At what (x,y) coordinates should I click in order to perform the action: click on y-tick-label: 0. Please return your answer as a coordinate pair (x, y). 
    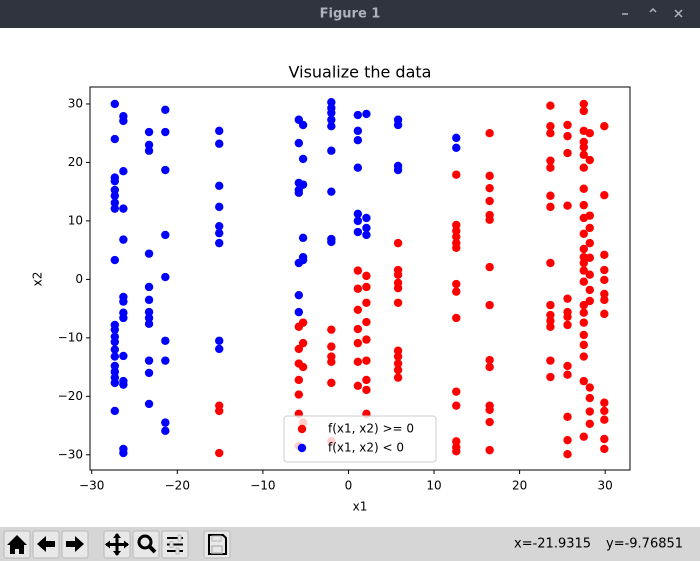
    Looking at the image, I should click on (79, 279).